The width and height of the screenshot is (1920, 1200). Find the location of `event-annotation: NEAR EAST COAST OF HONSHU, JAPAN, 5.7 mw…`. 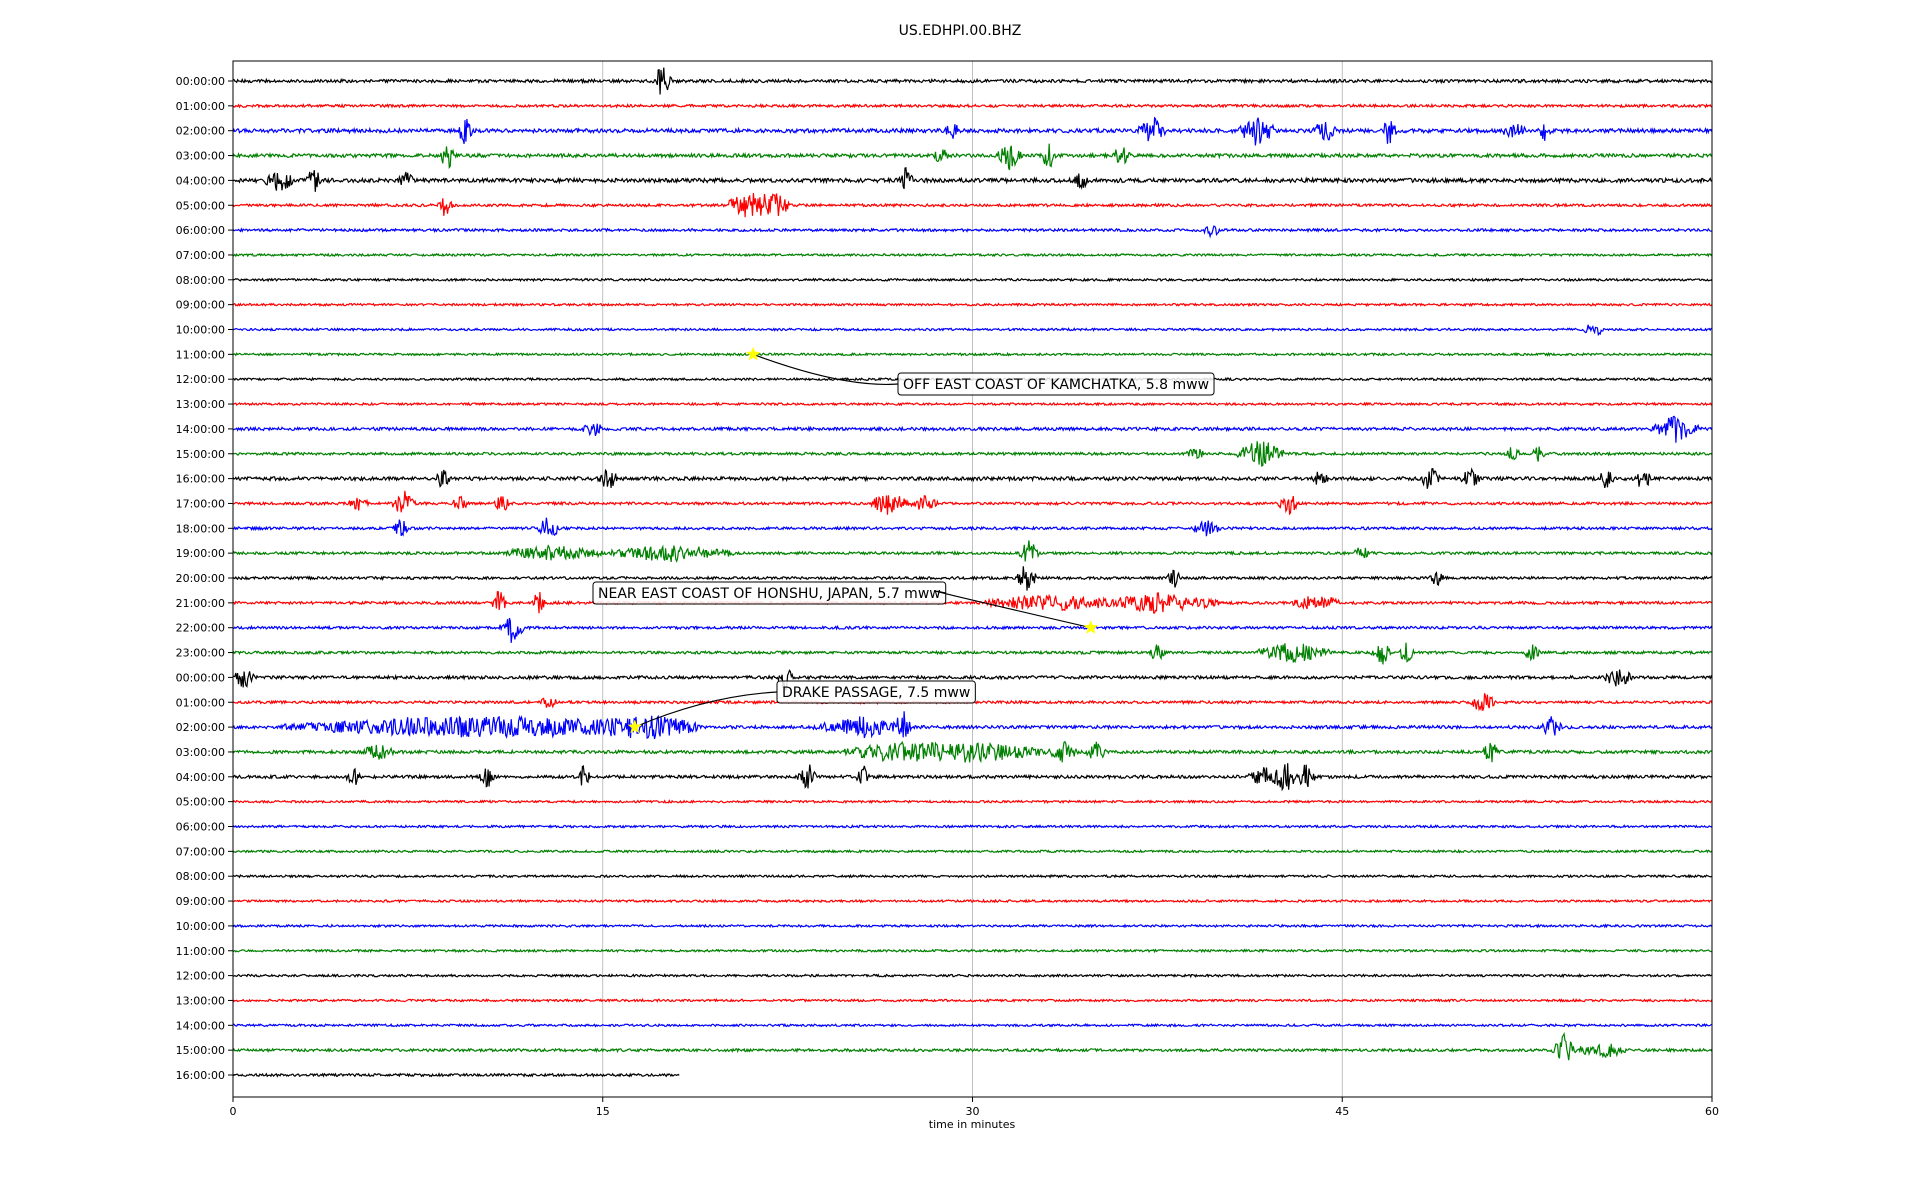

event-annotation: NEAR EAST COAST OF HONSHU, JAPAN, 5.7 mw… is located at coordinates (845, 607).